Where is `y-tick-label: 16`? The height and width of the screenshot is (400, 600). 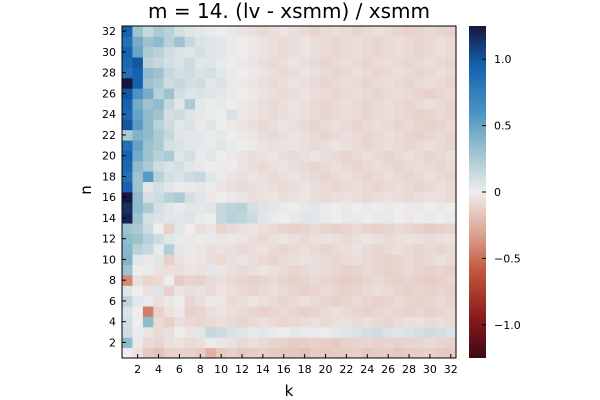 y-tick-label: 16 is located at coordinates (109, 197).